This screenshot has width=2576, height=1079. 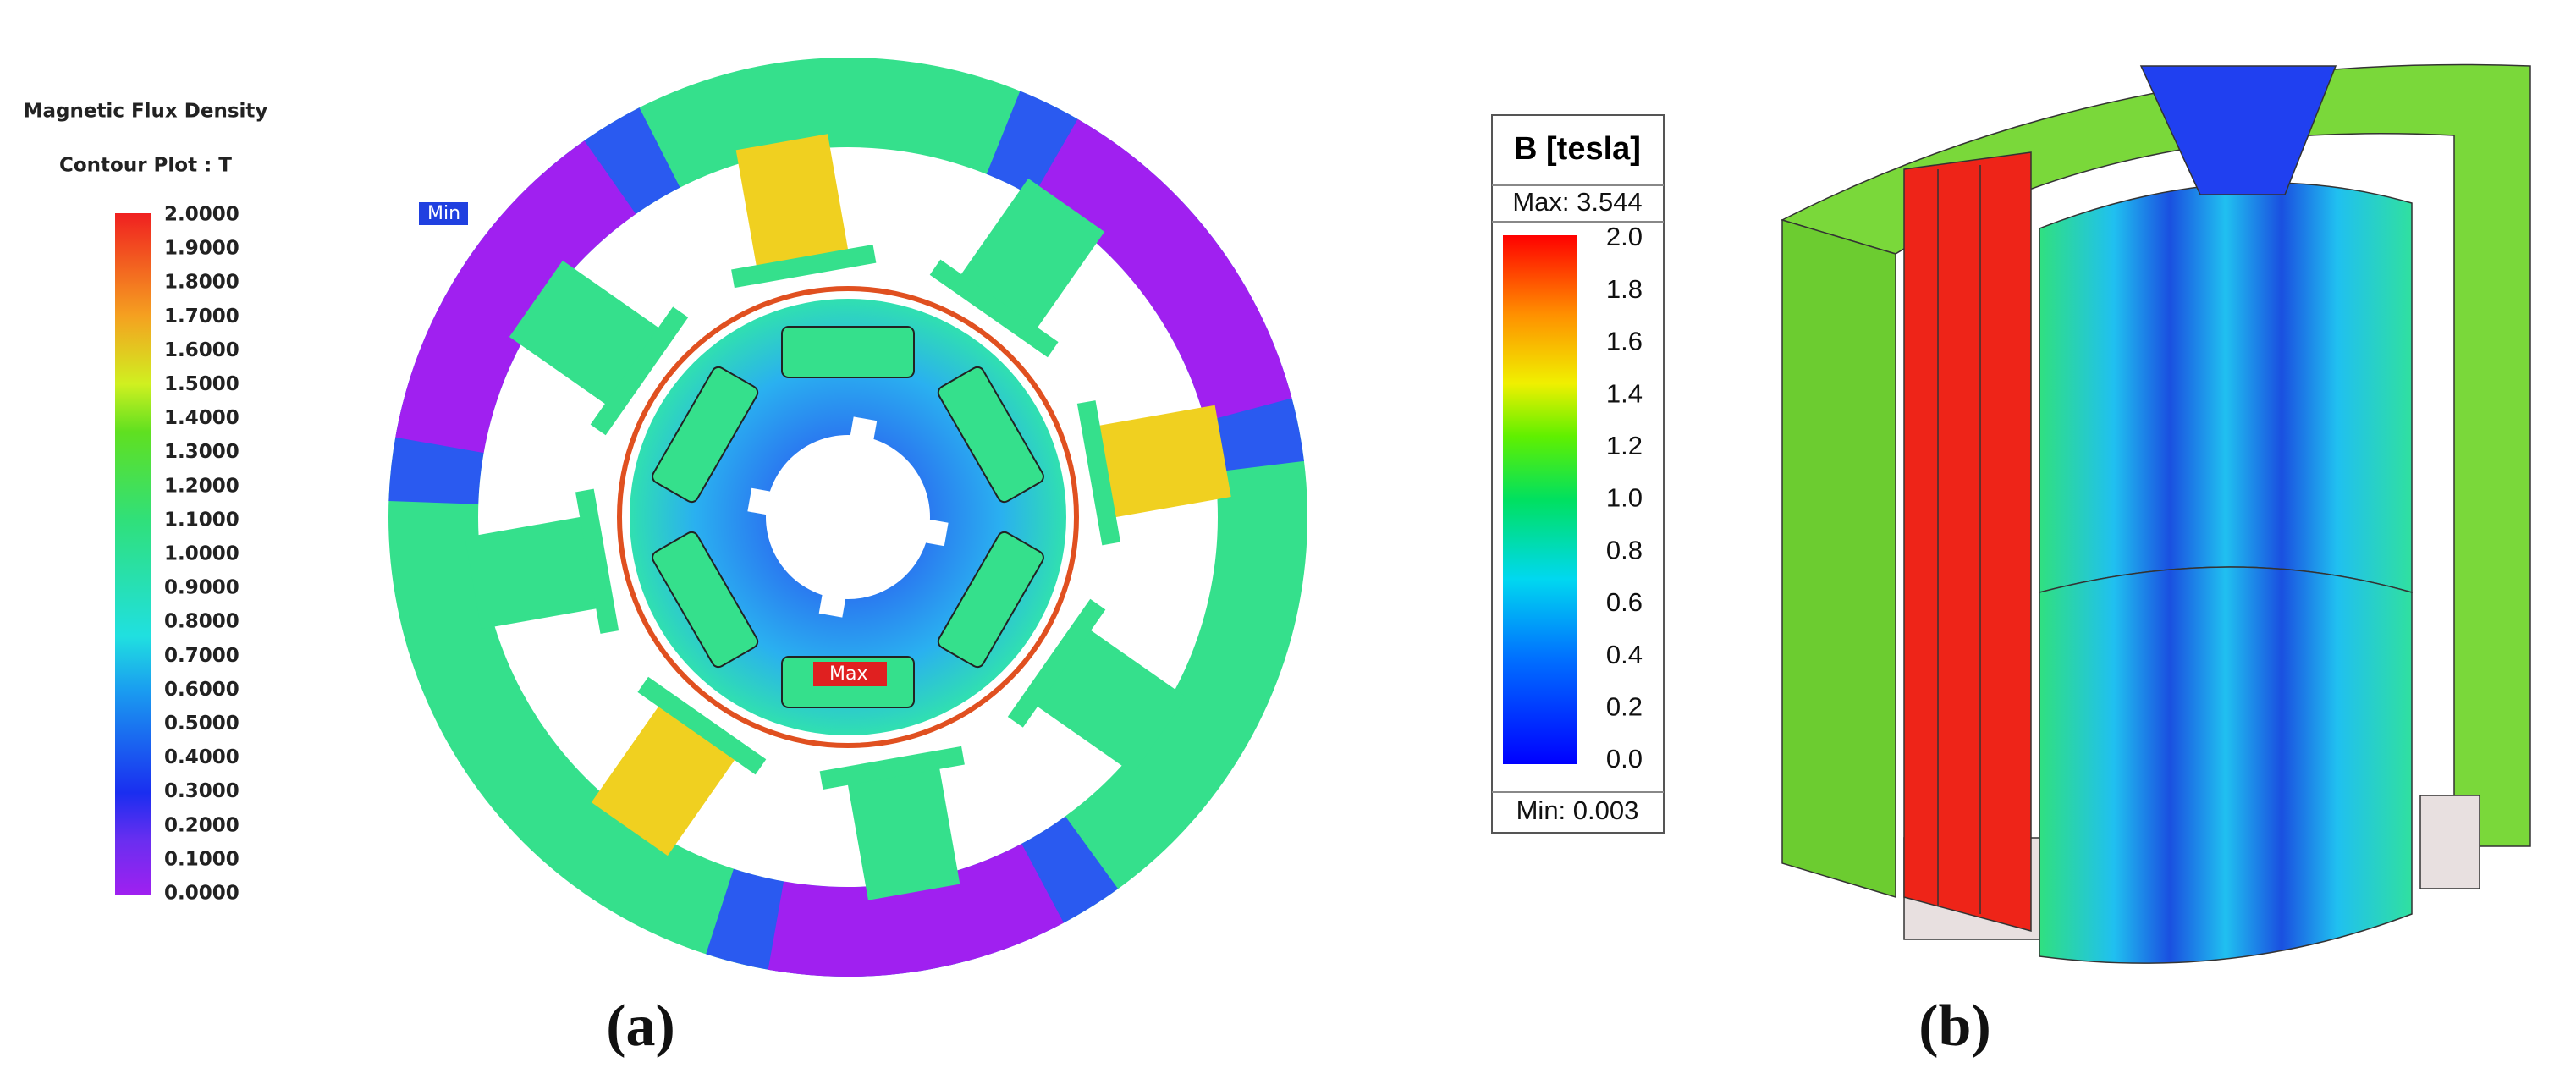 What do you see at coordinates (201, 791) in the screenshot?
I see `colorbar-tick-label: 0.3000` at bounding box center [201, 791].